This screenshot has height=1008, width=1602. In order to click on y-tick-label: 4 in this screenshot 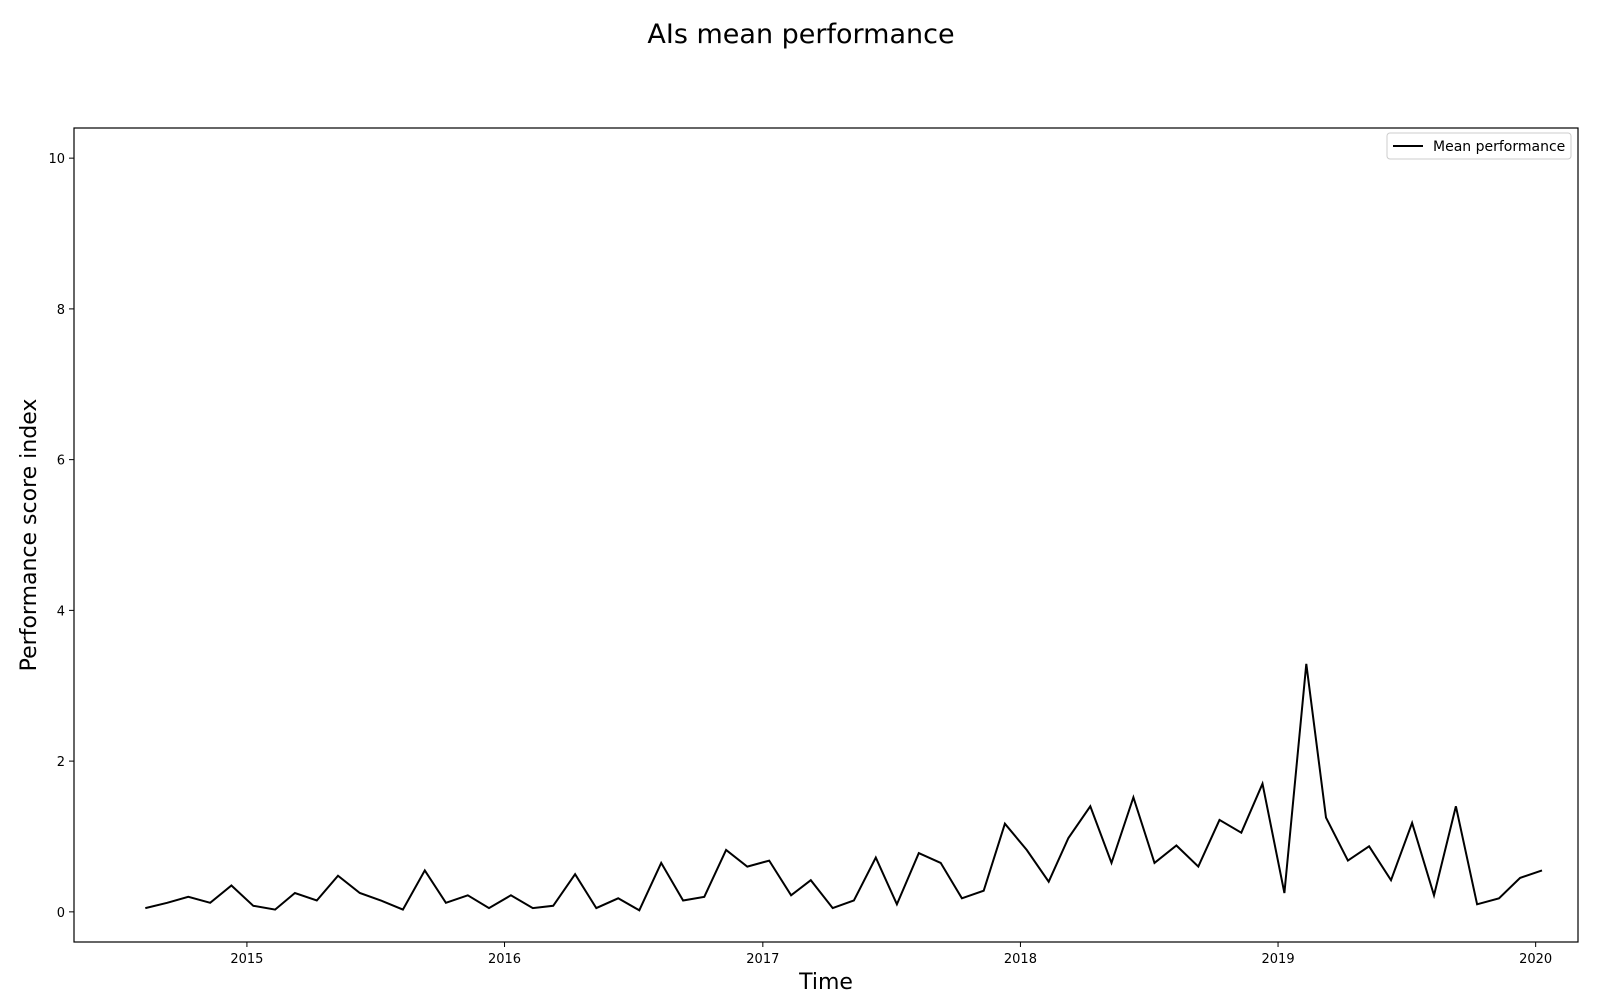, I will do `click(61, 611)`.